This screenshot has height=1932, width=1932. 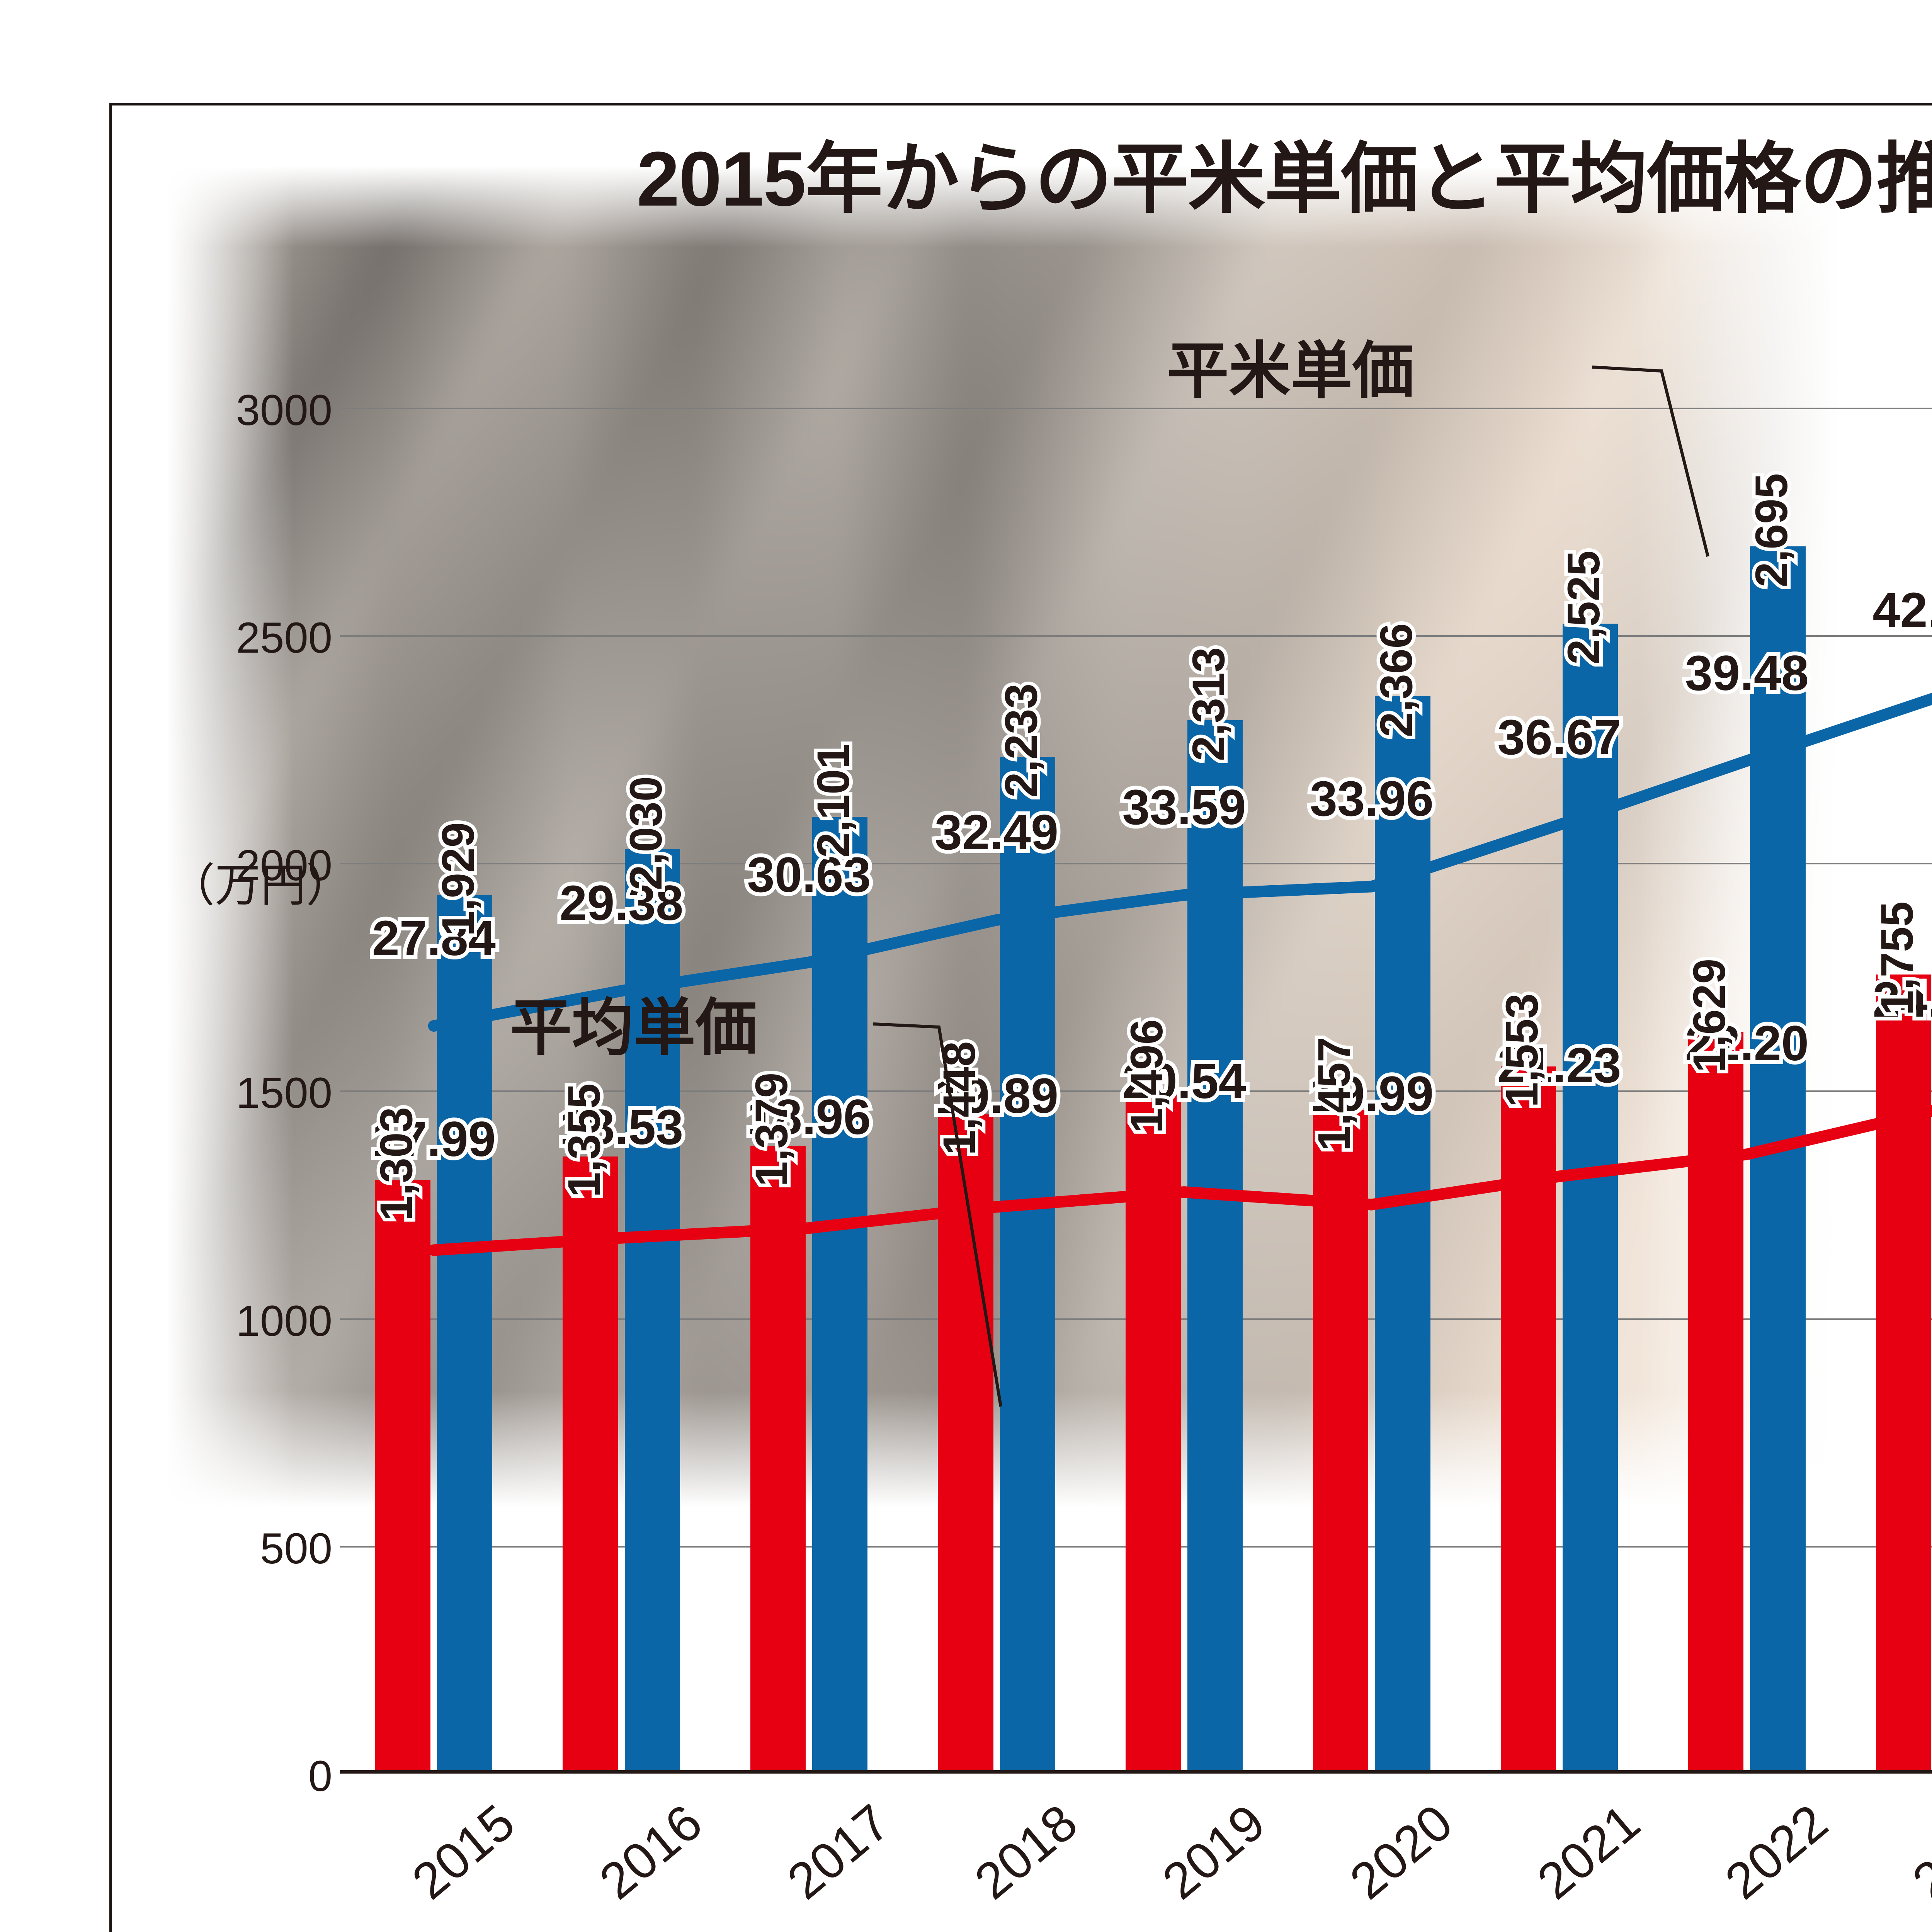 I want to click on line-data-label: 33.96, so click(x=1371, y=799).